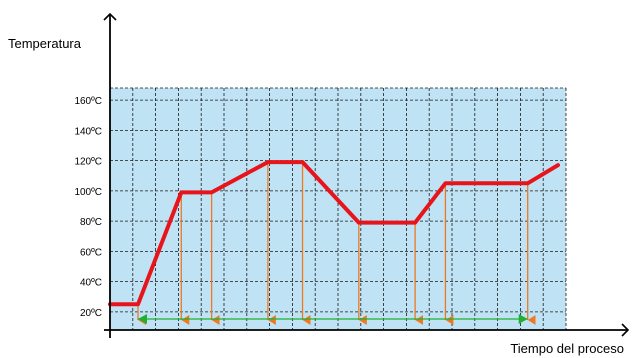 This screenshot has width=632, height=358. What do you see at coordinates (88, 162) in the screenshot?
I see `y-tick-label: 120ºC` at bounding box center [88, 162].